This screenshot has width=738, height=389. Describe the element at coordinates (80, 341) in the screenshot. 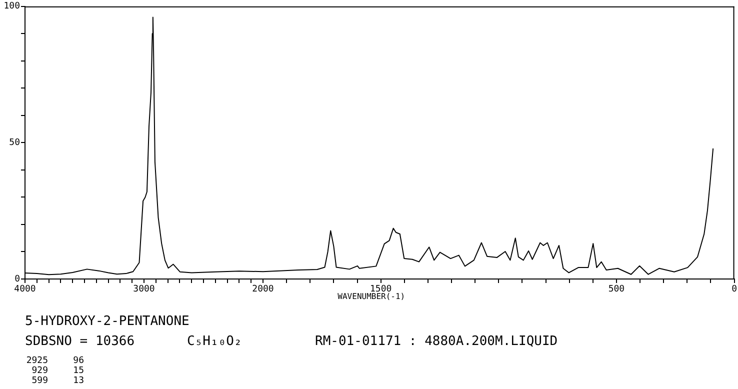

I see `text: SDBSNO = 10366` at that location.